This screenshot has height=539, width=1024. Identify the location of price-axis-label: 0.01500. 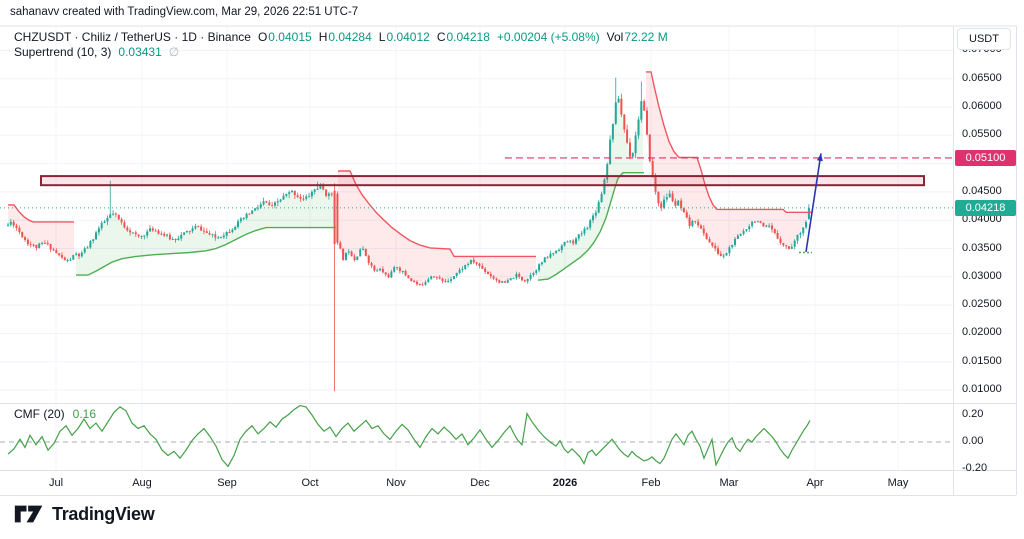
(982, 360).